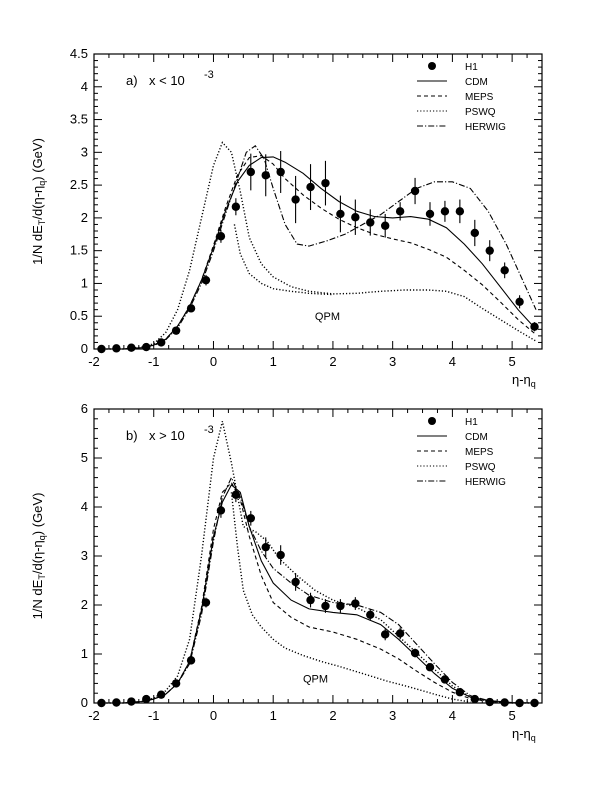 This screenshot has height=793, width=595. What do you see at coordinates (209, 75) in the screenshot?
I see `panel-condition-exponent: -3` at bounding box center [209, 75].